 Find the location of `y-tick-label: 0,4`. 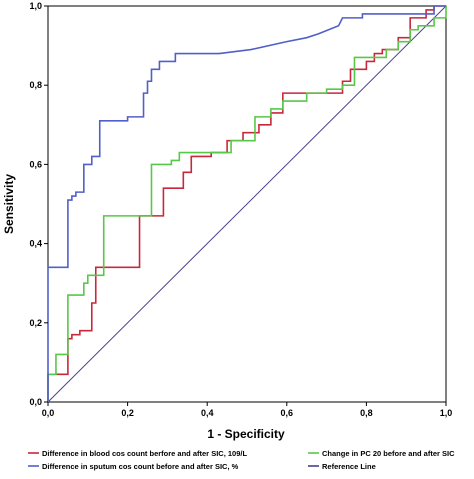

y-tick-label: 0,4 is located at coordinates (35, 244).